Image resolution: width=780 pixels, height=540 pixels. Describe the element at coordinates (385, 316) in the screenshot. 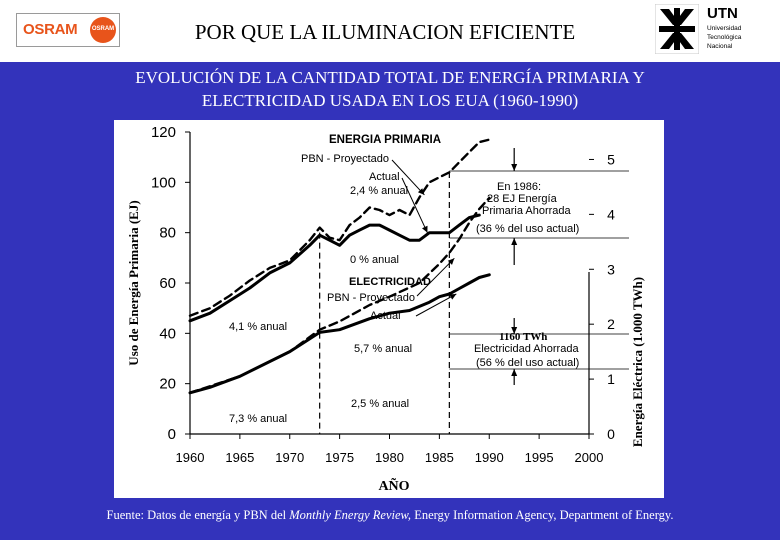

I see `label-actual-2: Actual` at that location.